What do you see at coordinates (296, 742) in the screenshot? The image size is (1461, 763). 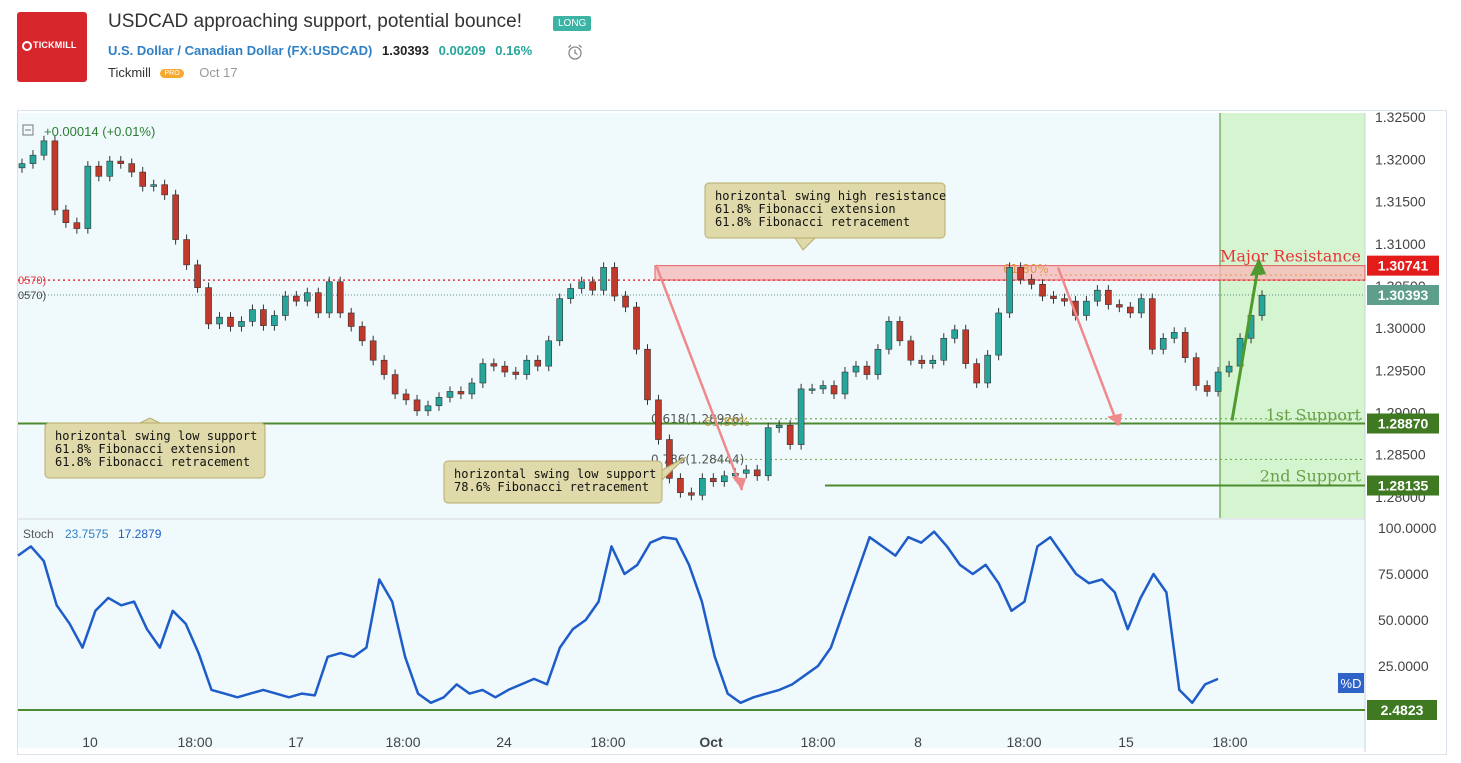 I see `time-axis-tick: 17` at bounding box center [296, 742].